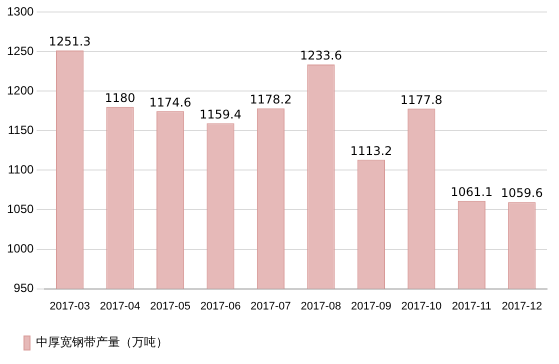 This screenshot has height=364, width=559. Describe the element at coordinates (522, 306) in the screenshot. I see `x-tick-label: 2017-12` at that location.